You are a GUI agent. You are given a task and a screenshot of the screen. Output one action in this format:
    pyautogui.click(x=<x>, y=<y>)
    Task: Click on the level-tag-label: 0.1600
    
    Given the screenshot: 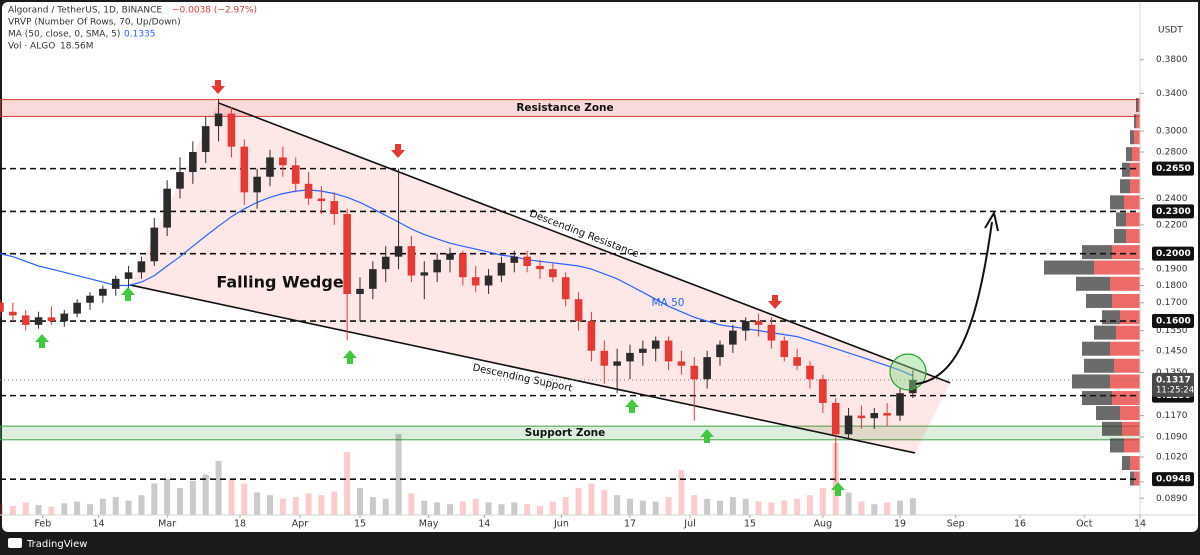 What is the action you would take?
    pyautogui.click(x=1173, y=322)
    